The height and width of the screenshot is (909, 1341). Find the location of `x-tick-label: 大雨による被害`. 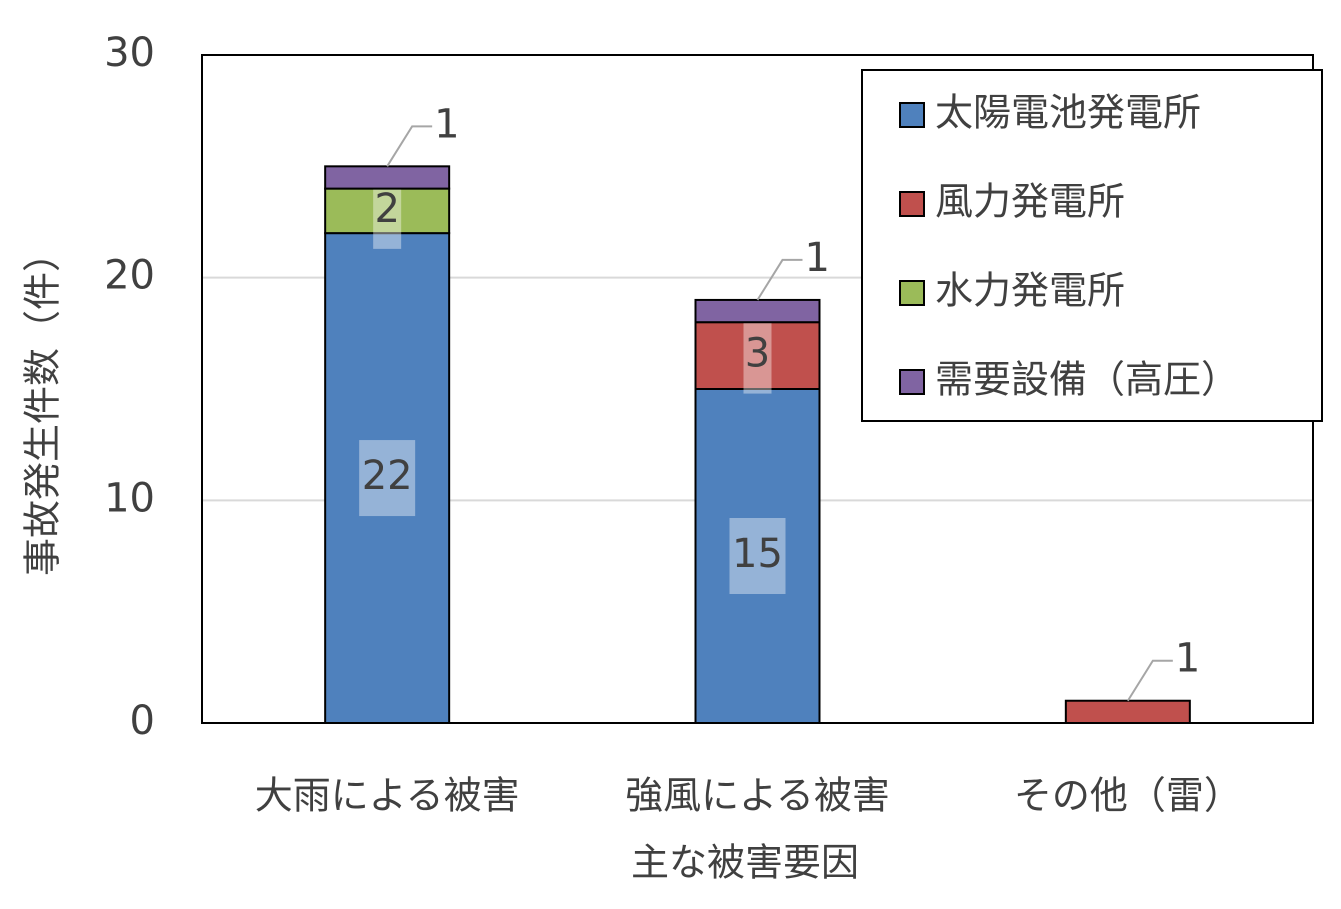

x-tick-label: 大雨による被害 is located at coordinates (387, 796).